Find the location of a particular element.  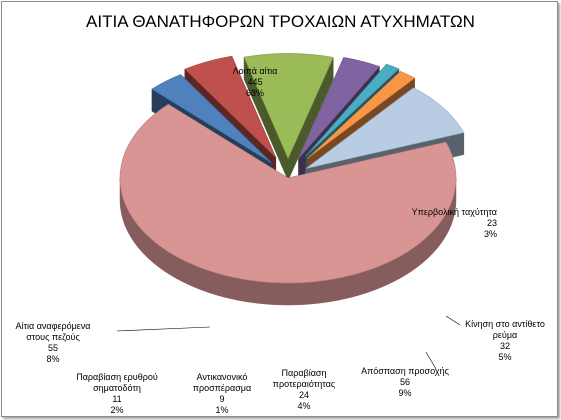

data-label-3: Απόσπαση προσοχής 56 9% is located at coordinates (405, 382).